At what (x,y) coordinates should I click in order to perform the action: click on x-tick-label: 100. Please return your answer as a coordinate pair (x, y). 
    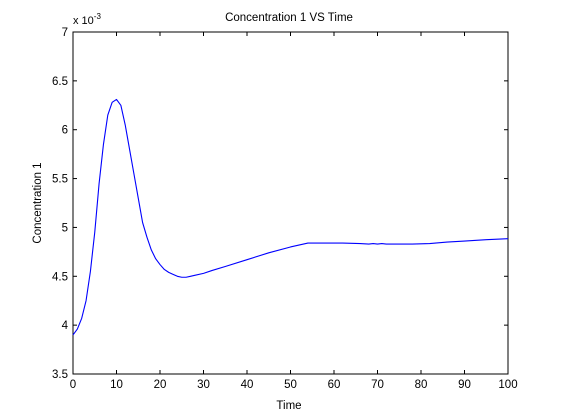
    Looking at the image, I should click on (507, 385).